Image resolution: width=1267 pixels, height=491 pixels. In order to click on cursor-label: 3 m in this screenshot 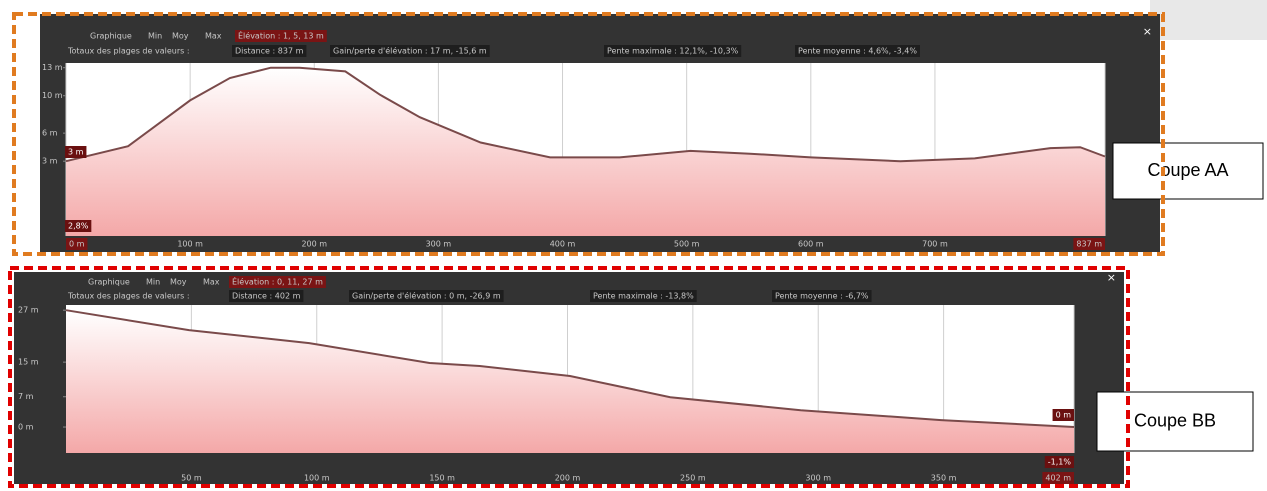, I will do `click(76, 152)`.